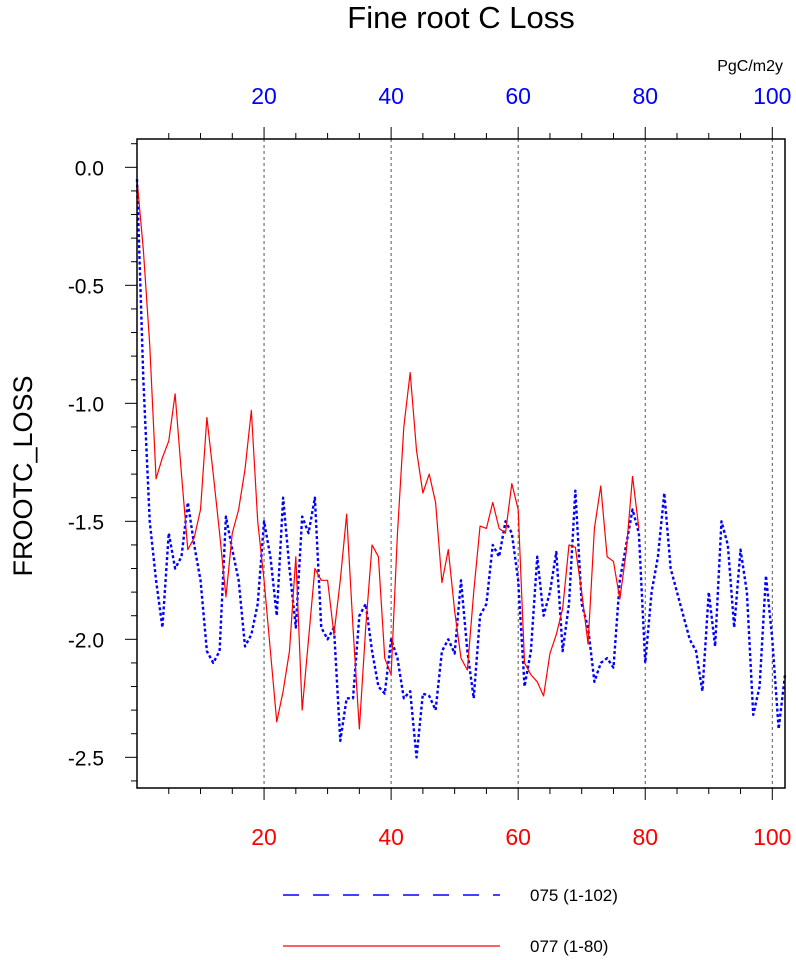 The height and width of the screenshot is (960, 796). I want to click on y-tick-label-5: -2.5, so click(86, 758).